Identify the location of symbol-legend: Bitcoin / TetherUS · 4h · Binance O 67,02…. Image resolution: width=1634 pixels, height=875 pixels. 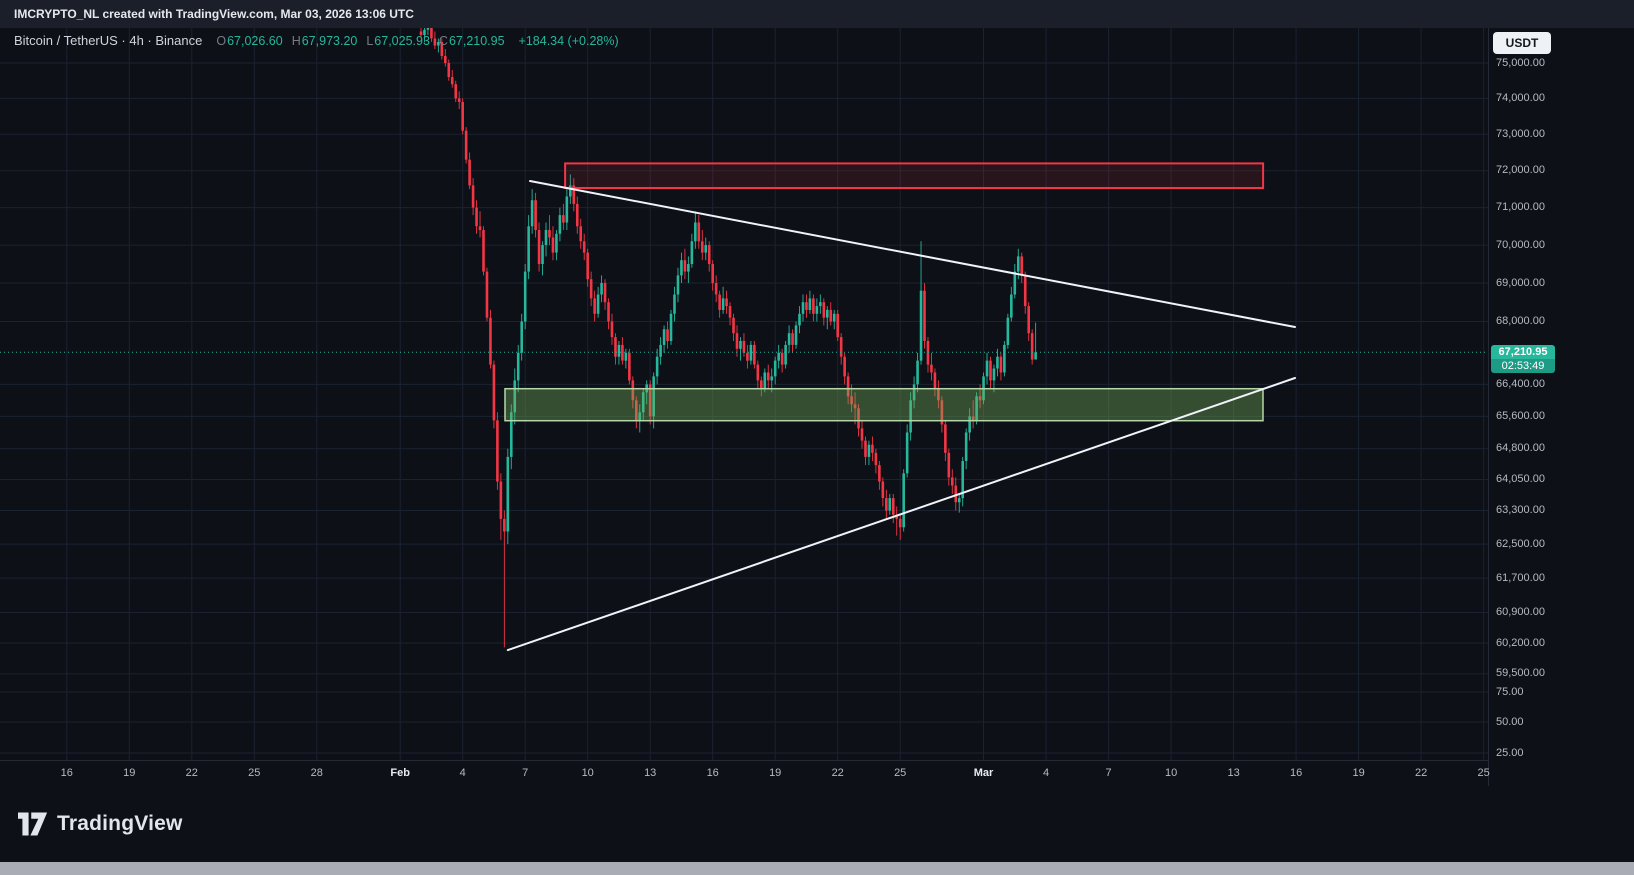
(316, 40).